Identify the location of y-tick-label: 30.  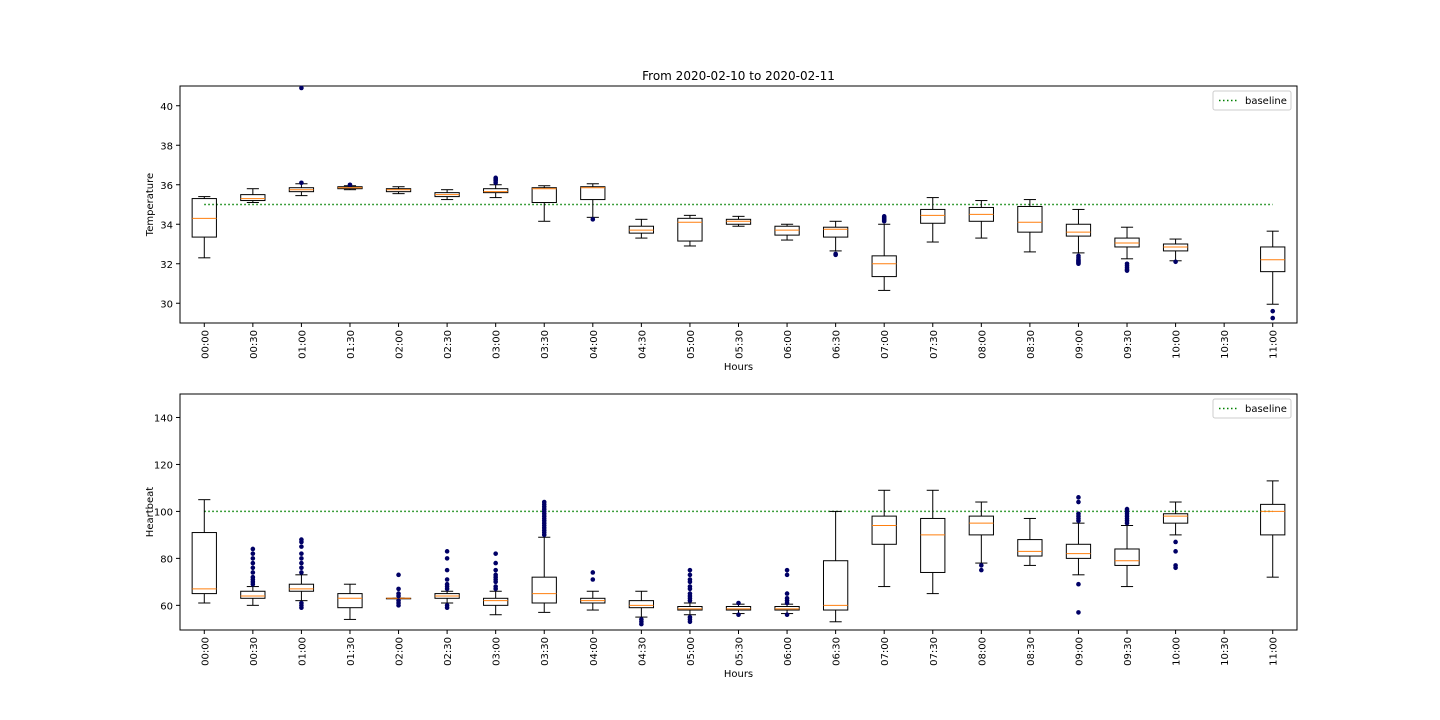
(166, 304).